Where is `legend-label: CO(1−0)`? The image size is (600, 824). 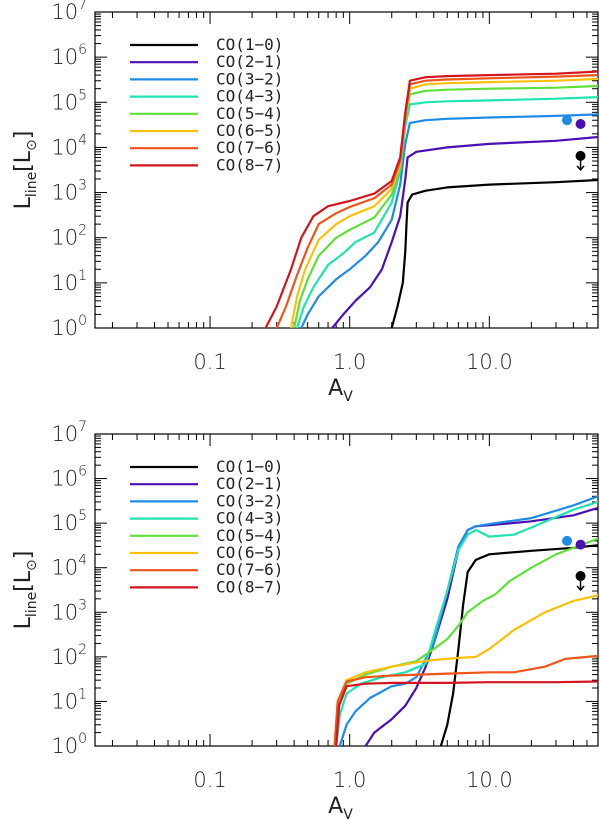
legend-label: CO(1−0) is located at coordinates (249, 44).